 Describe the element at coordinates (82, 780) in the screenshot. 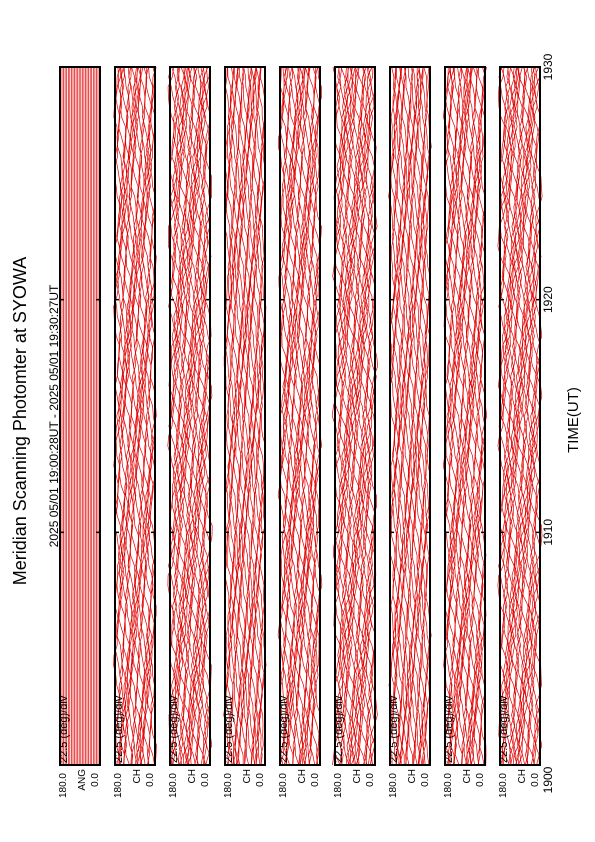

I see `panel-channel: ANG` at that location.